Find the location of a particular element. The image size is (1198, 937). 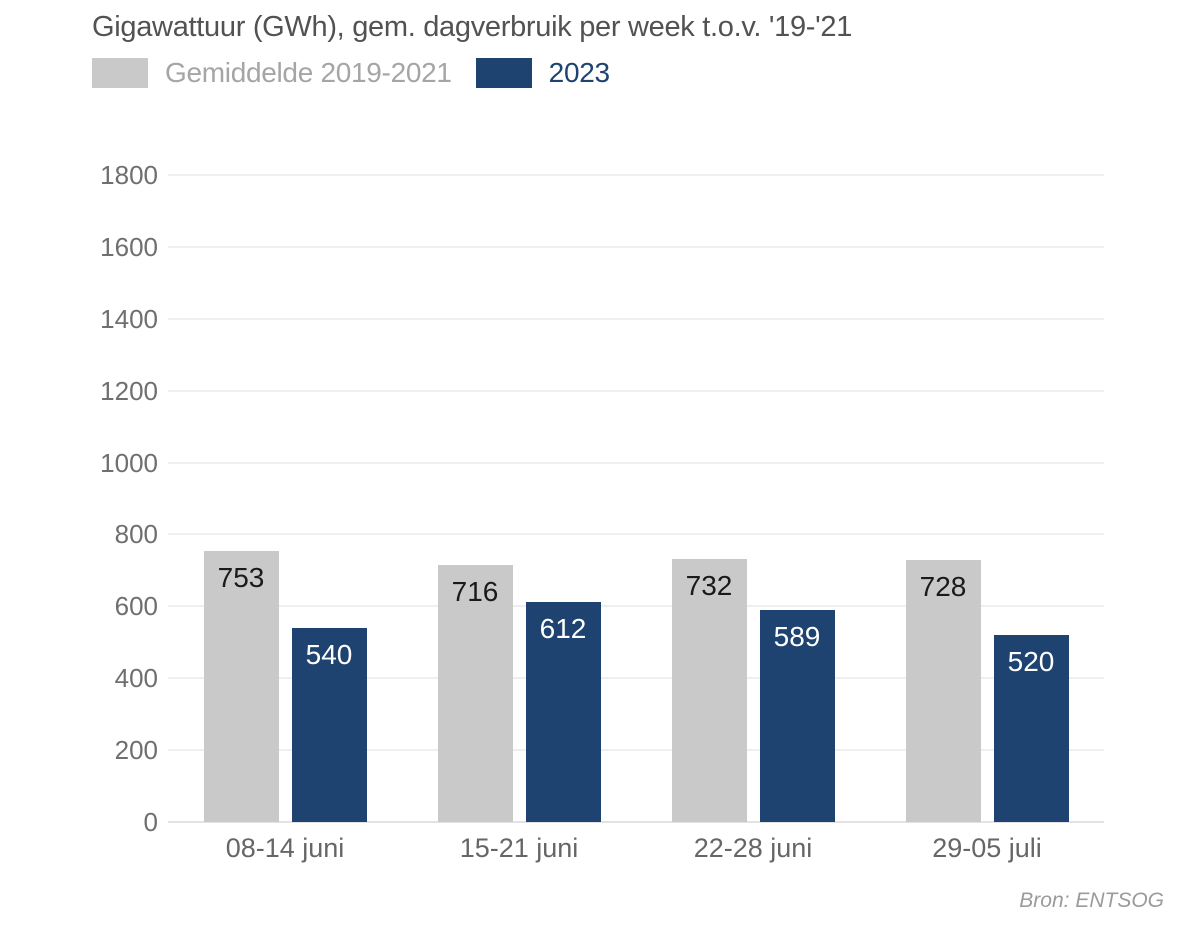

bar-value-label: 716 is located at coordinates (475, 591).